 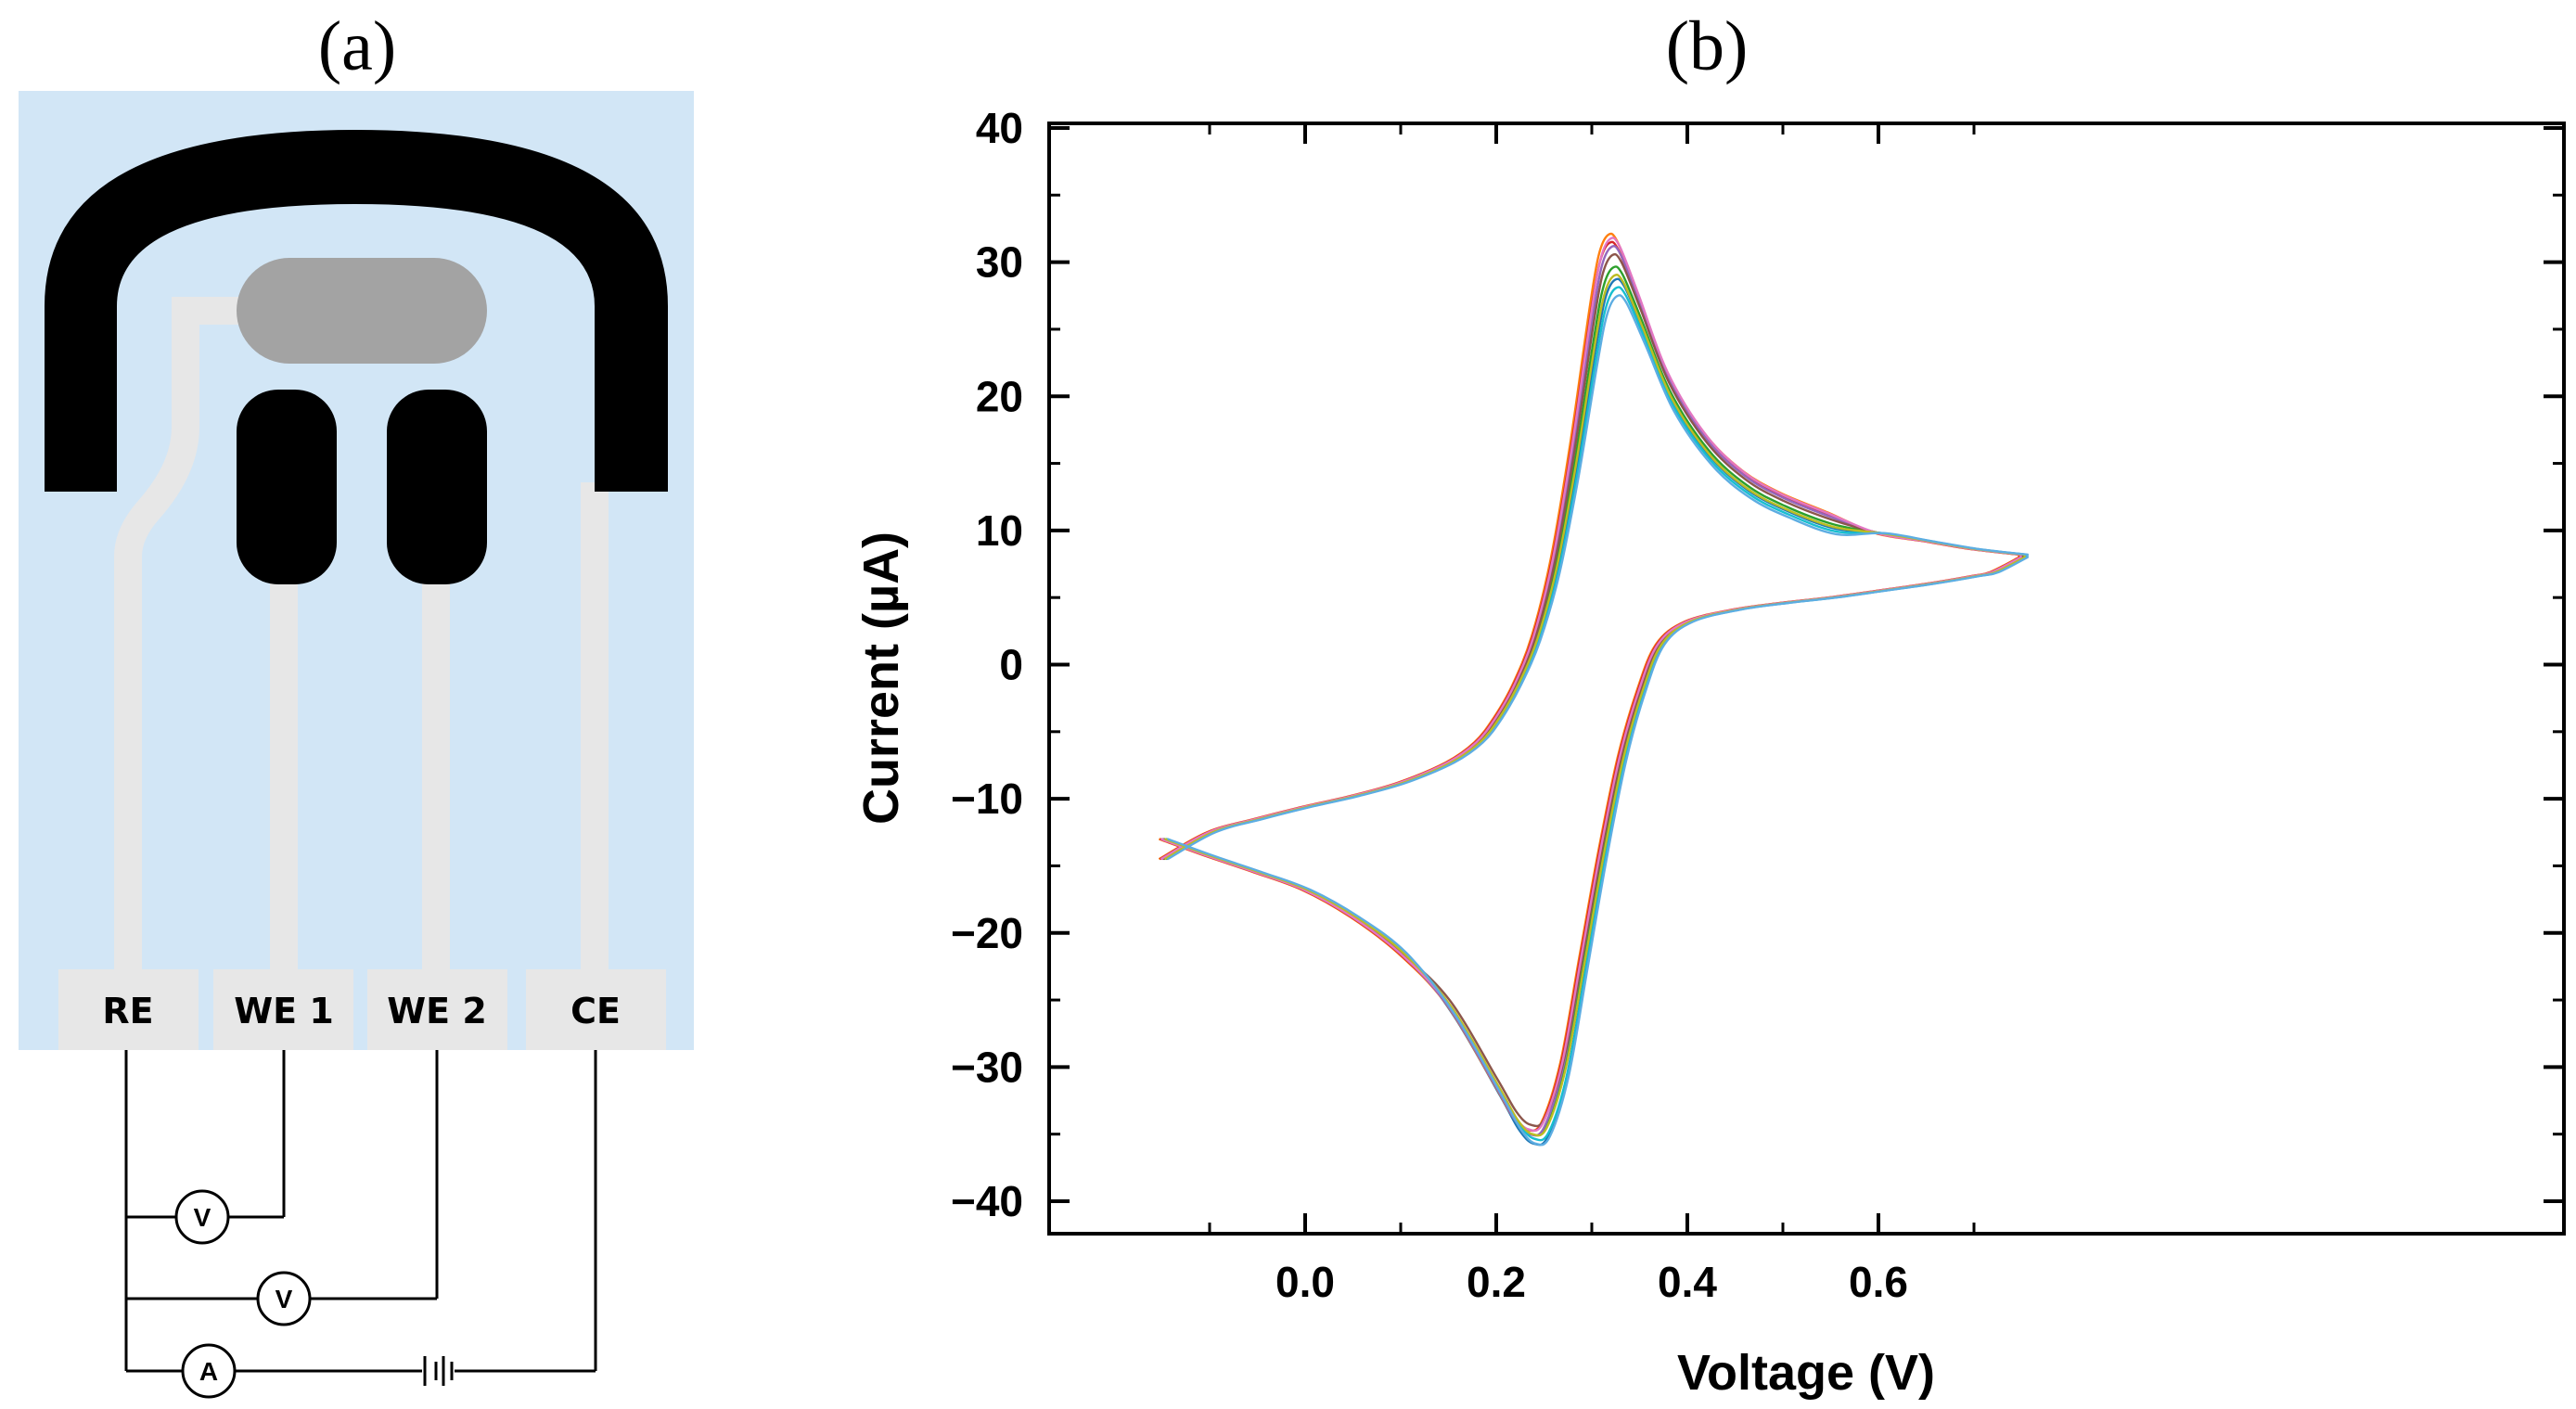 I want to click on pad-label-re: RE, so click(x=127, y=1011).